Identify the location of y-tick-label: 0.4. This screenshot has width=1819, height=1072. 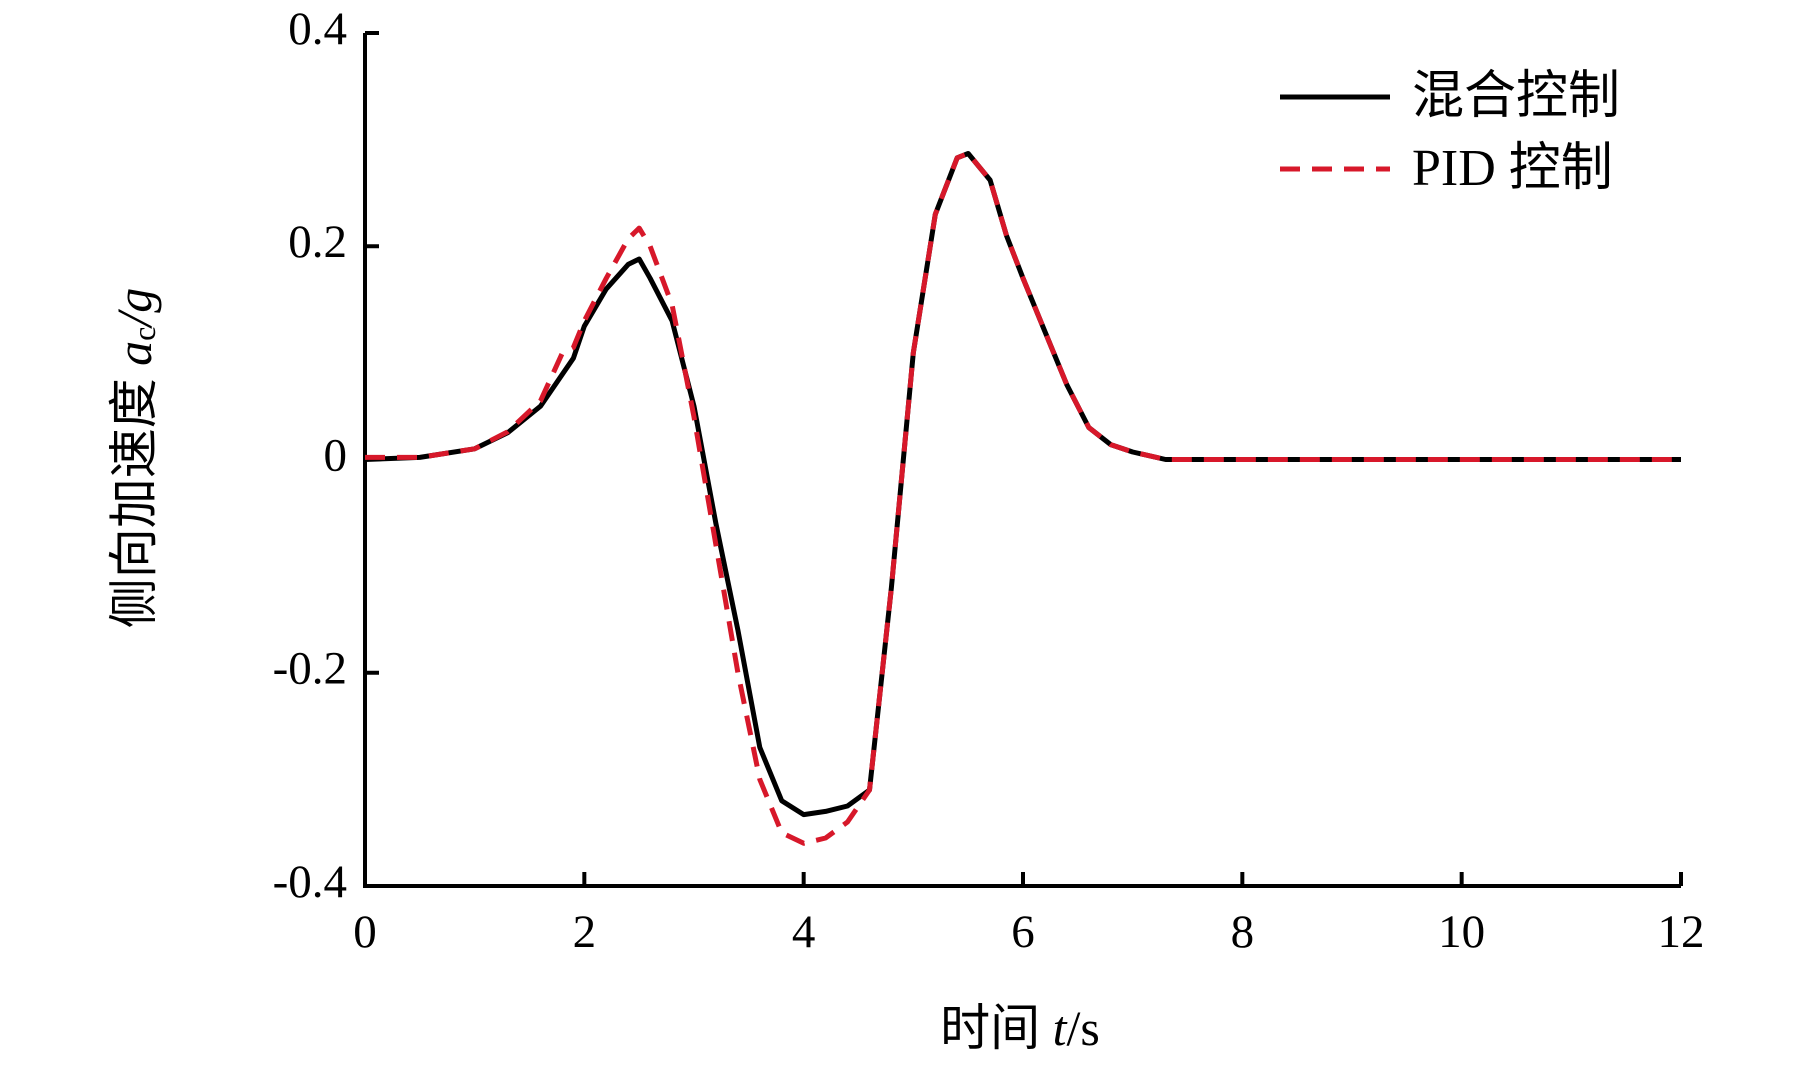
(317, 29).